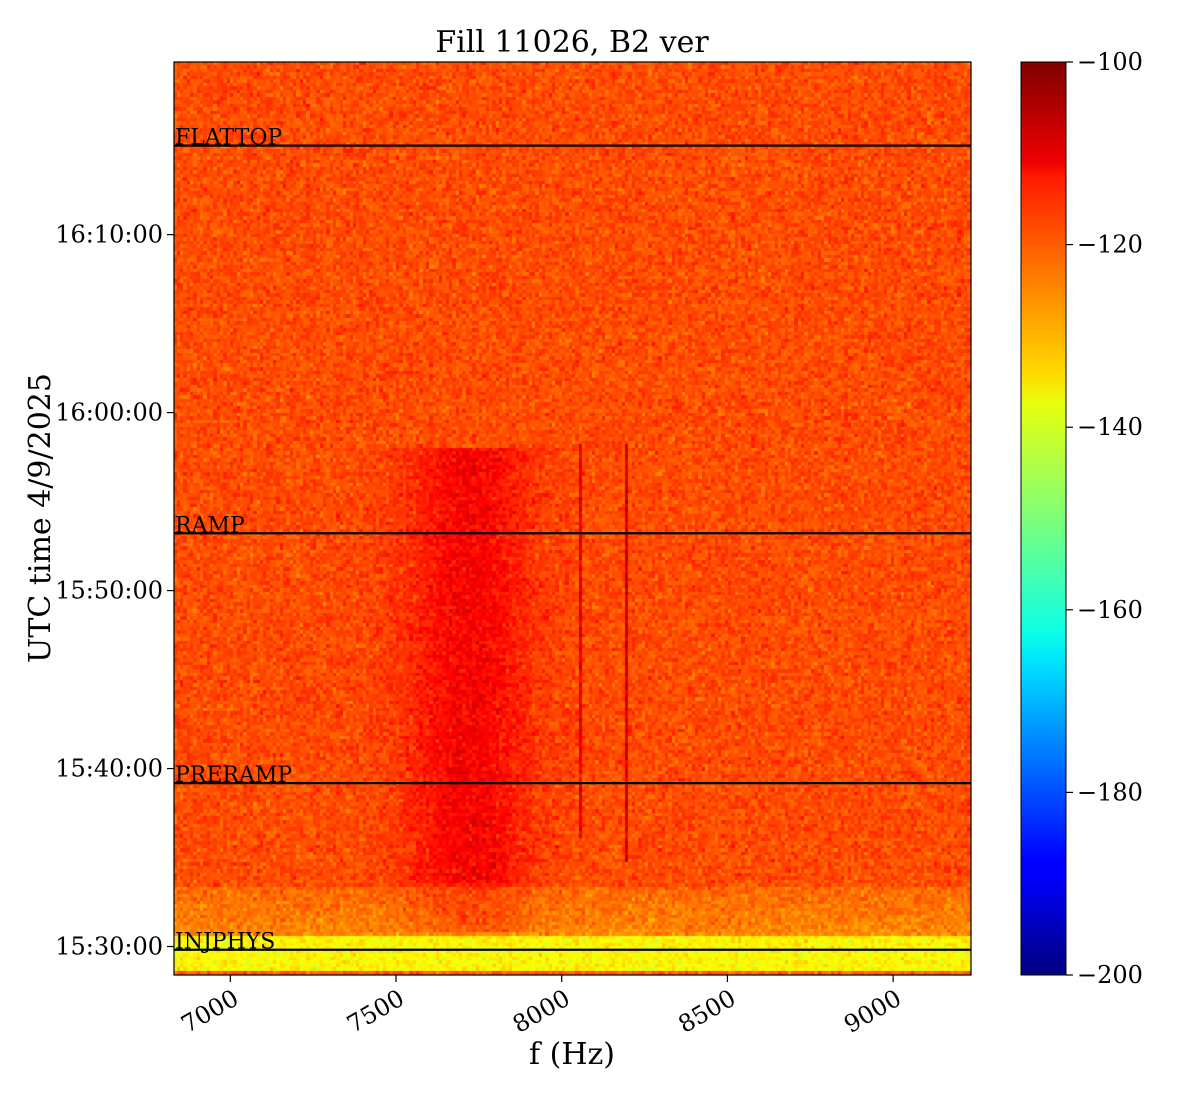  Describe the element at coordinates (109, 947) in the screenshot. I see `y-tick-label: 15:30:00` at that location.